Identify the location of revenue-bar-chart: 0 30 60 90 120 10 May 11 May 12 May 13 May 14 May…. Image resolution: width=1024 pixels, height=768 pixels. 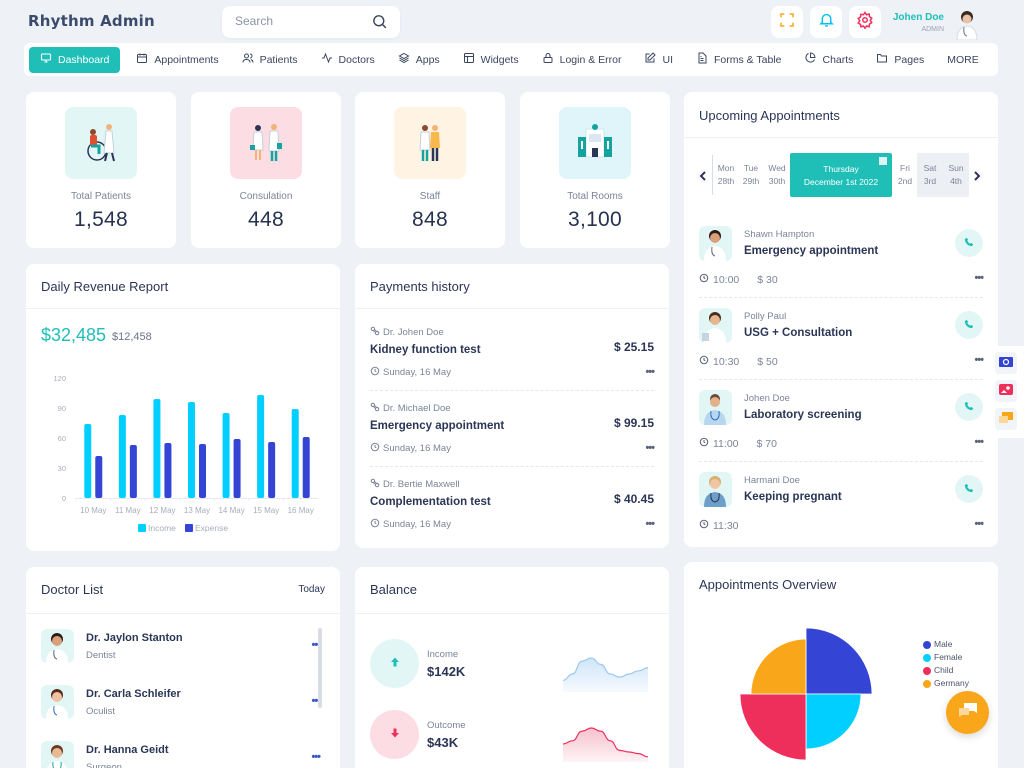
(185, 453).